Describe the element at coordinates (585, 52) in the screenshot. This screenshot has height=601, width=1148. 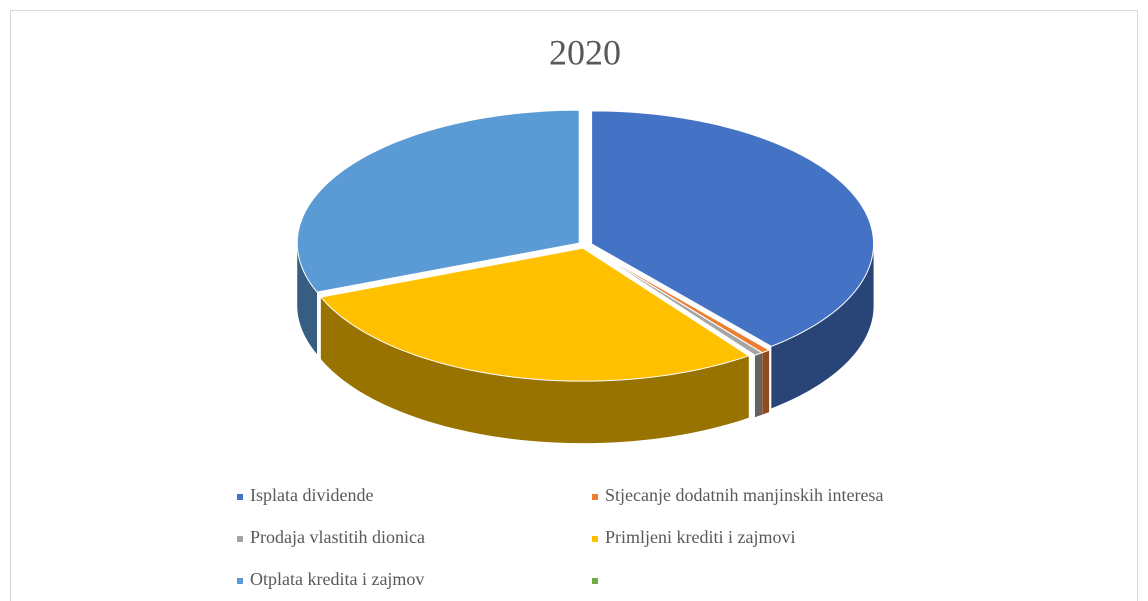
I see `chart-title: 2020` at that location.